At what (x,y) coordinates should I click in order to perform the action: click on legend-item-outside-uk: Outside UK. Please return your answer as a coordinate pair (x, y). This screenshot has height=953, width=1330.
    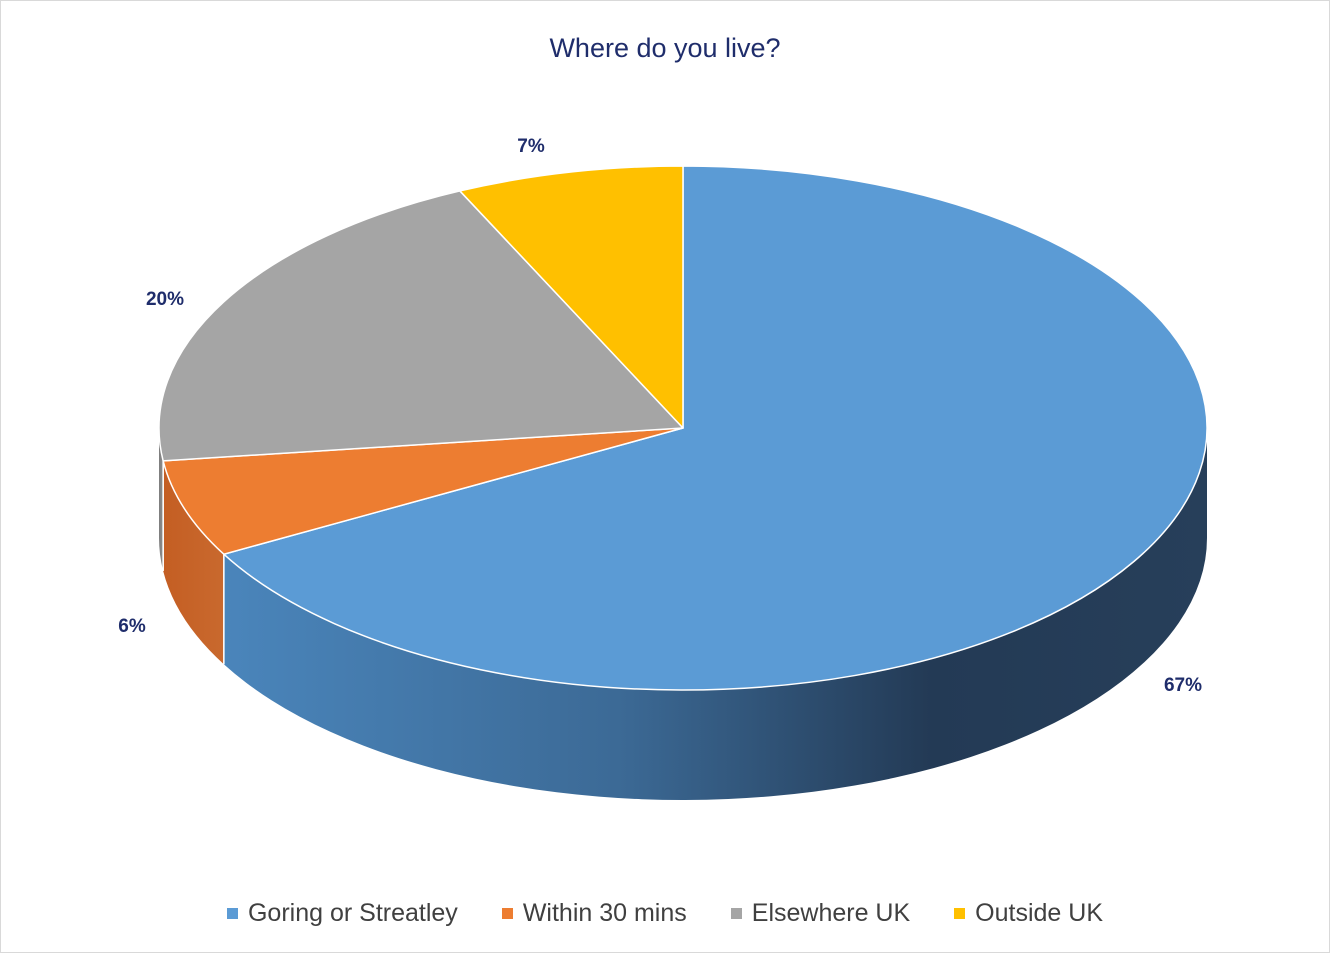
    Looking at the image, I should click on (1028, 913).